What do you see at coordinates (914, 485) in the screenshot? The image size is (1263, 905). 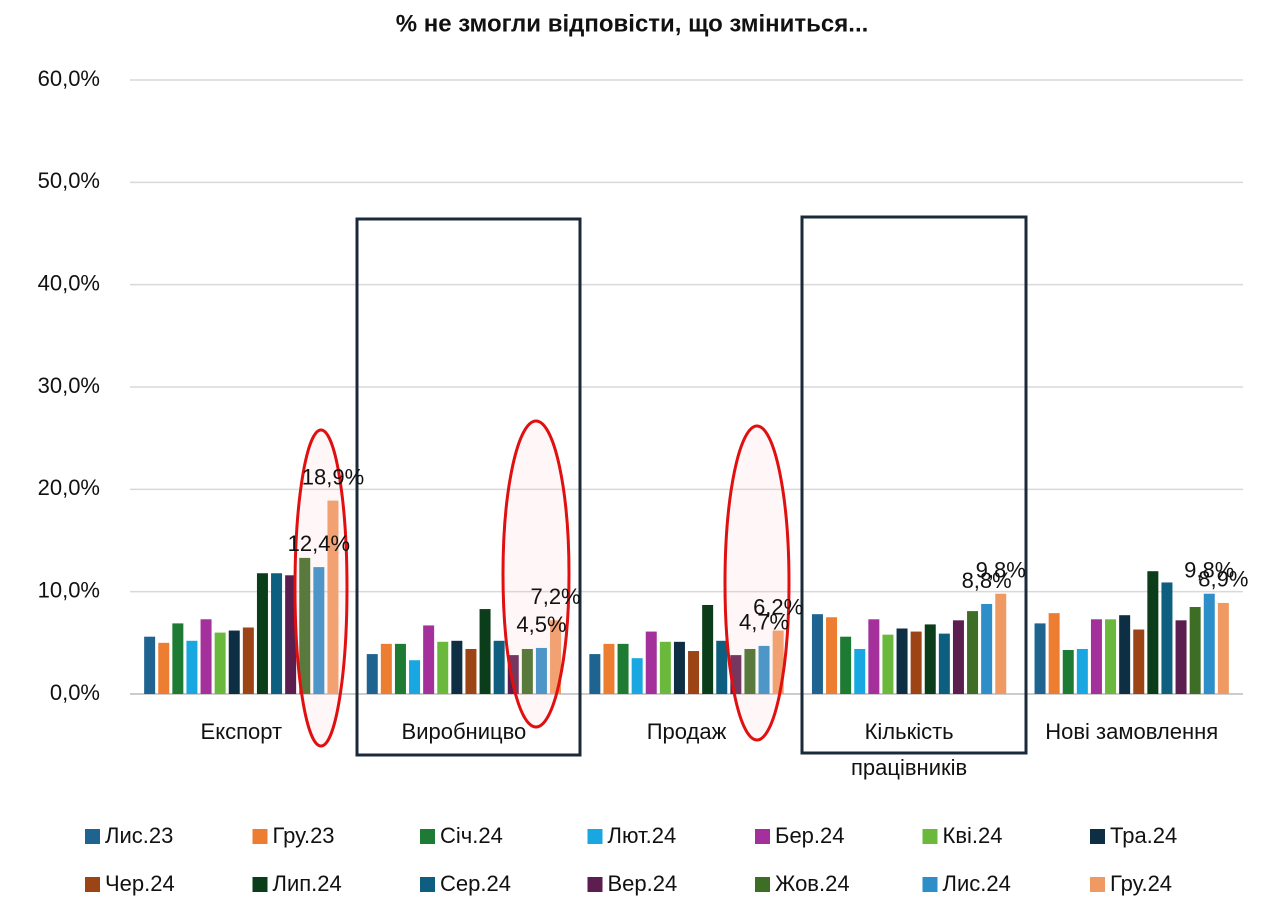 I see `highlight-box` at bounding box center [914, 485].